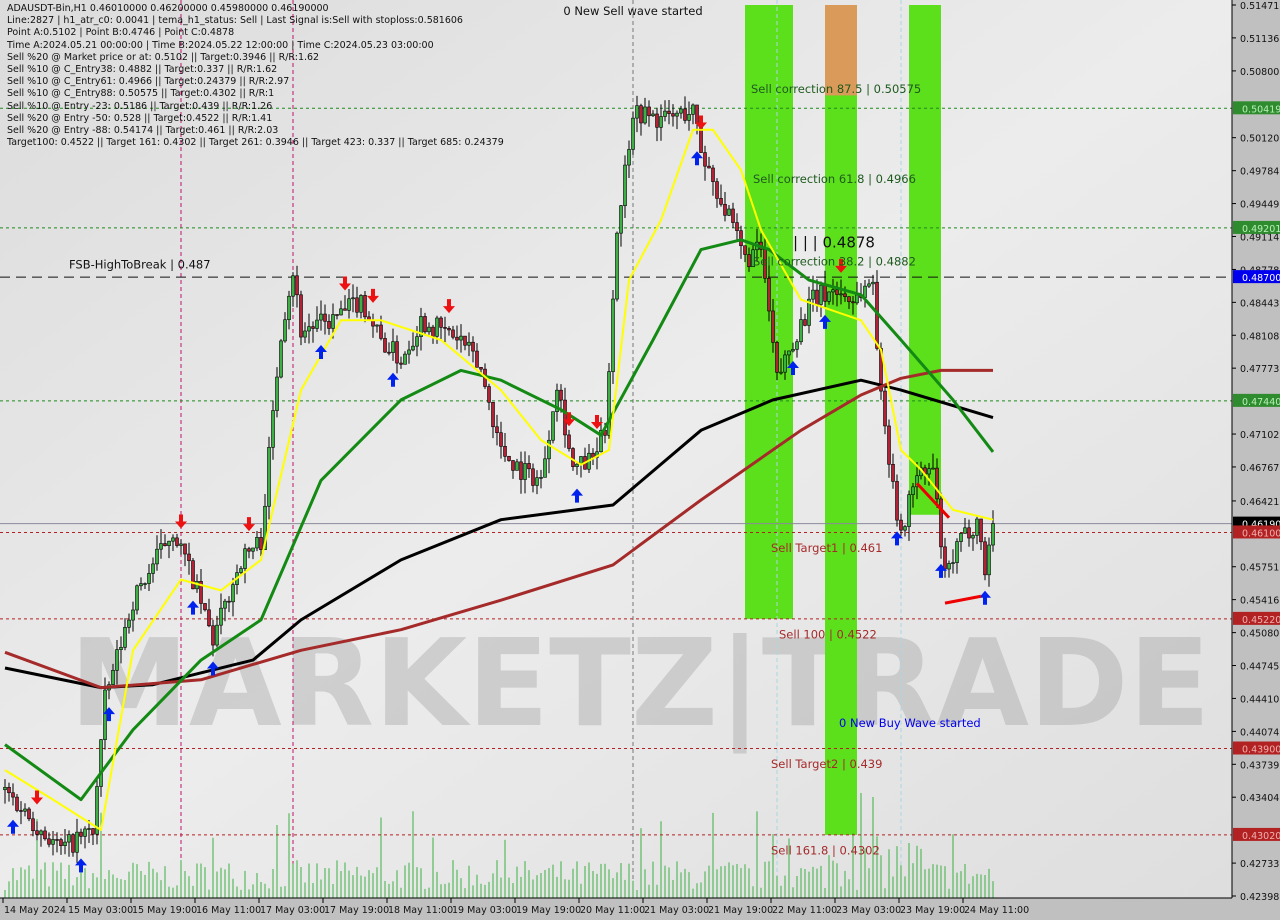 This screenshot has height=920, width=1280. Describe the element at coordinates (996, 910) in the screenshot. I see `time-tick-label: 24 May 11:00` at that location.